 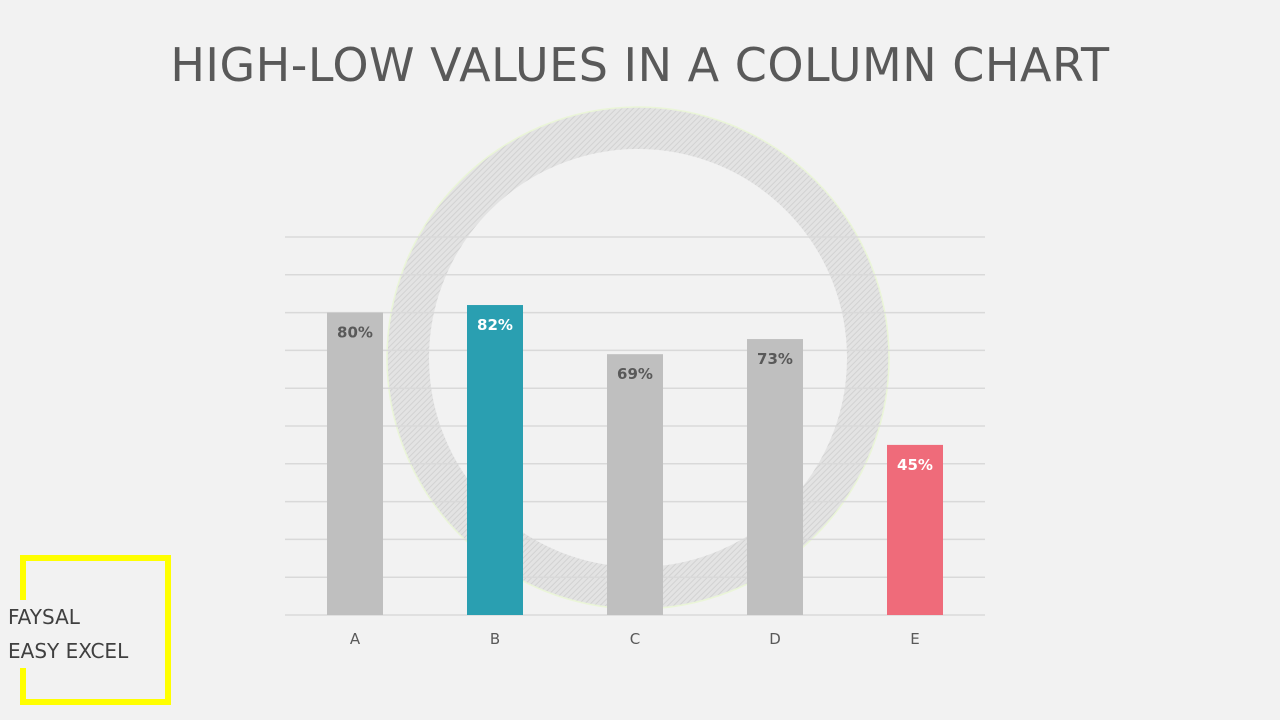 I want to click on x-tick-label-d: D, so click(x=775, y=639).